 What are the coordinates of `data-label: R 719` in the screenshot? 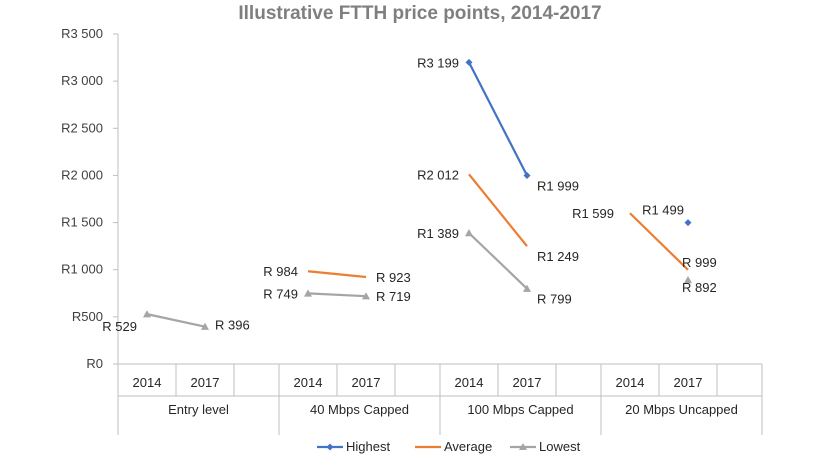 It's located at (393, 296).